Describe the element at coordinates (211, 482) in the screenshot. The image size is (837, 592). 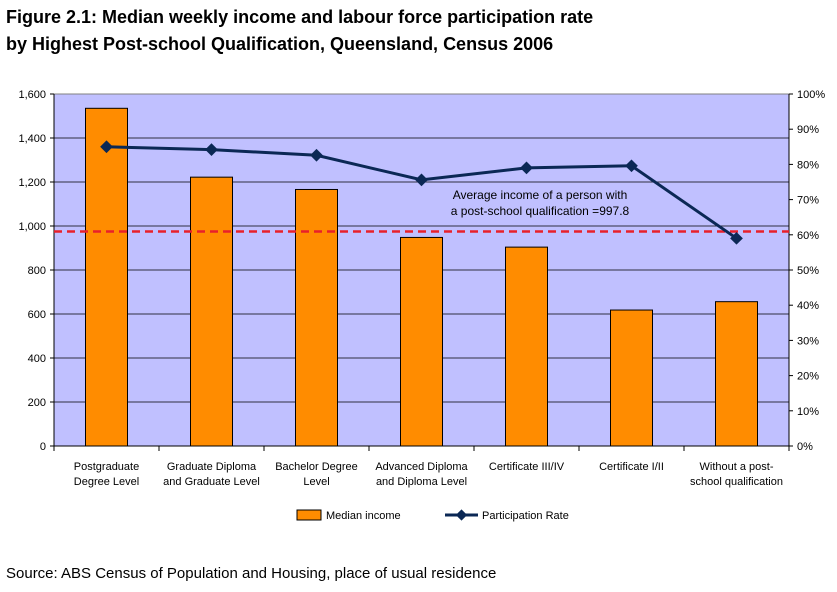
I see `category-label: and Graduate Level` at that location.